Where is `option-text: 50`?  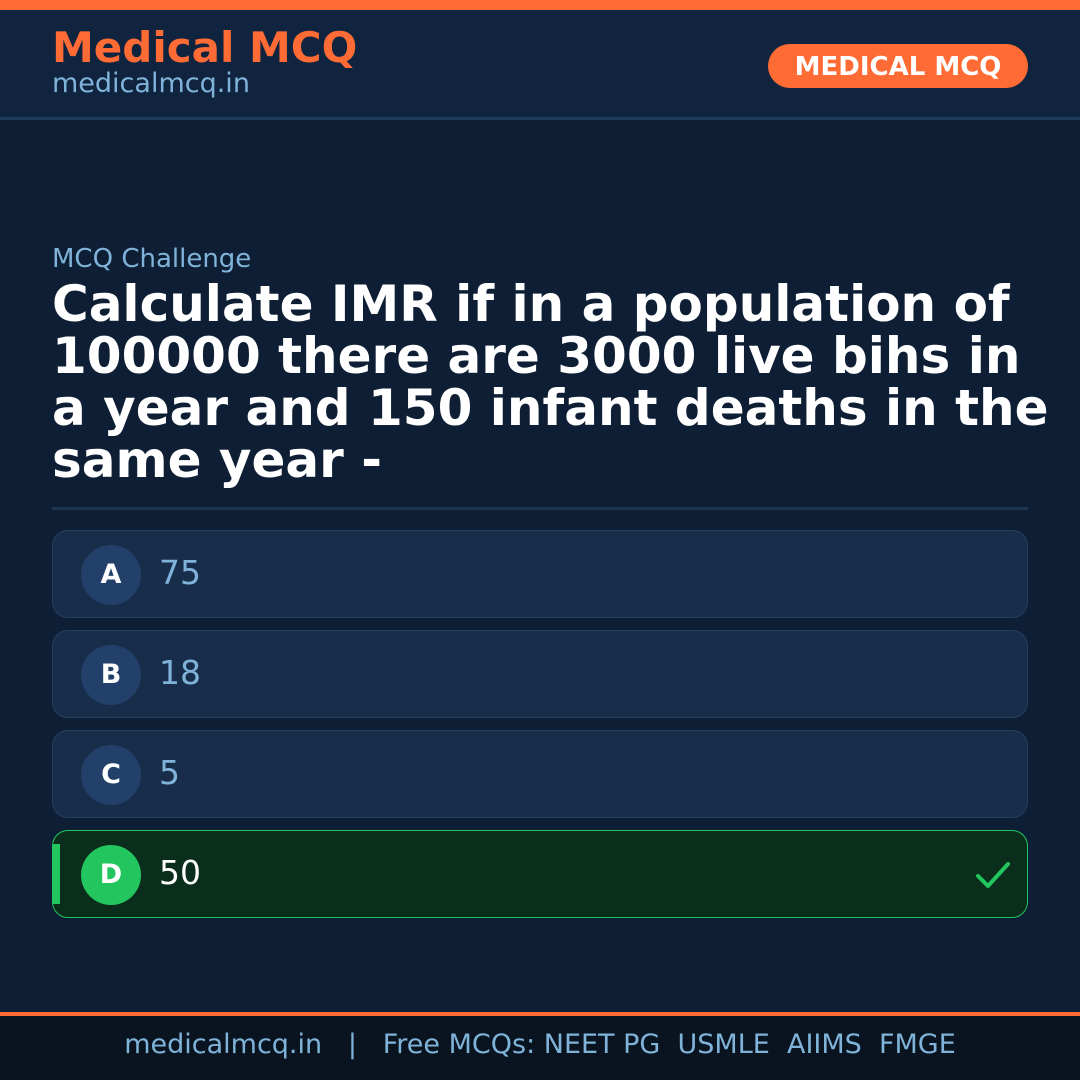
option-text: 50 is located at coordinates (180, 872).